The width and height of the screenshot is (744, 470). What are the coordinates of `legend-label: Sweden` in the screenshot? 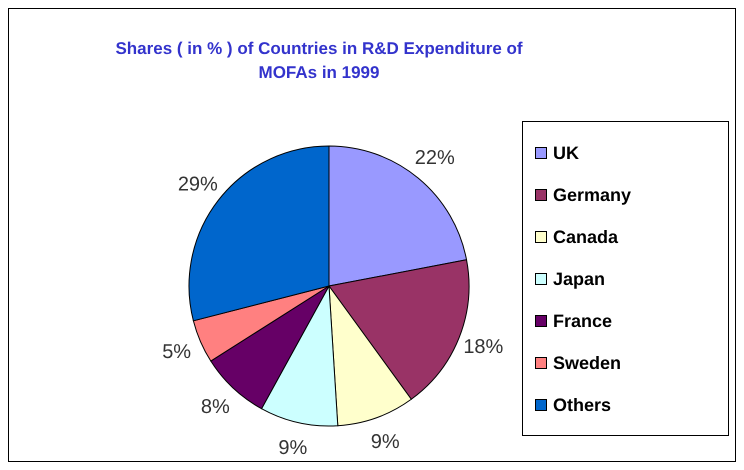 It's located at (587, 363).